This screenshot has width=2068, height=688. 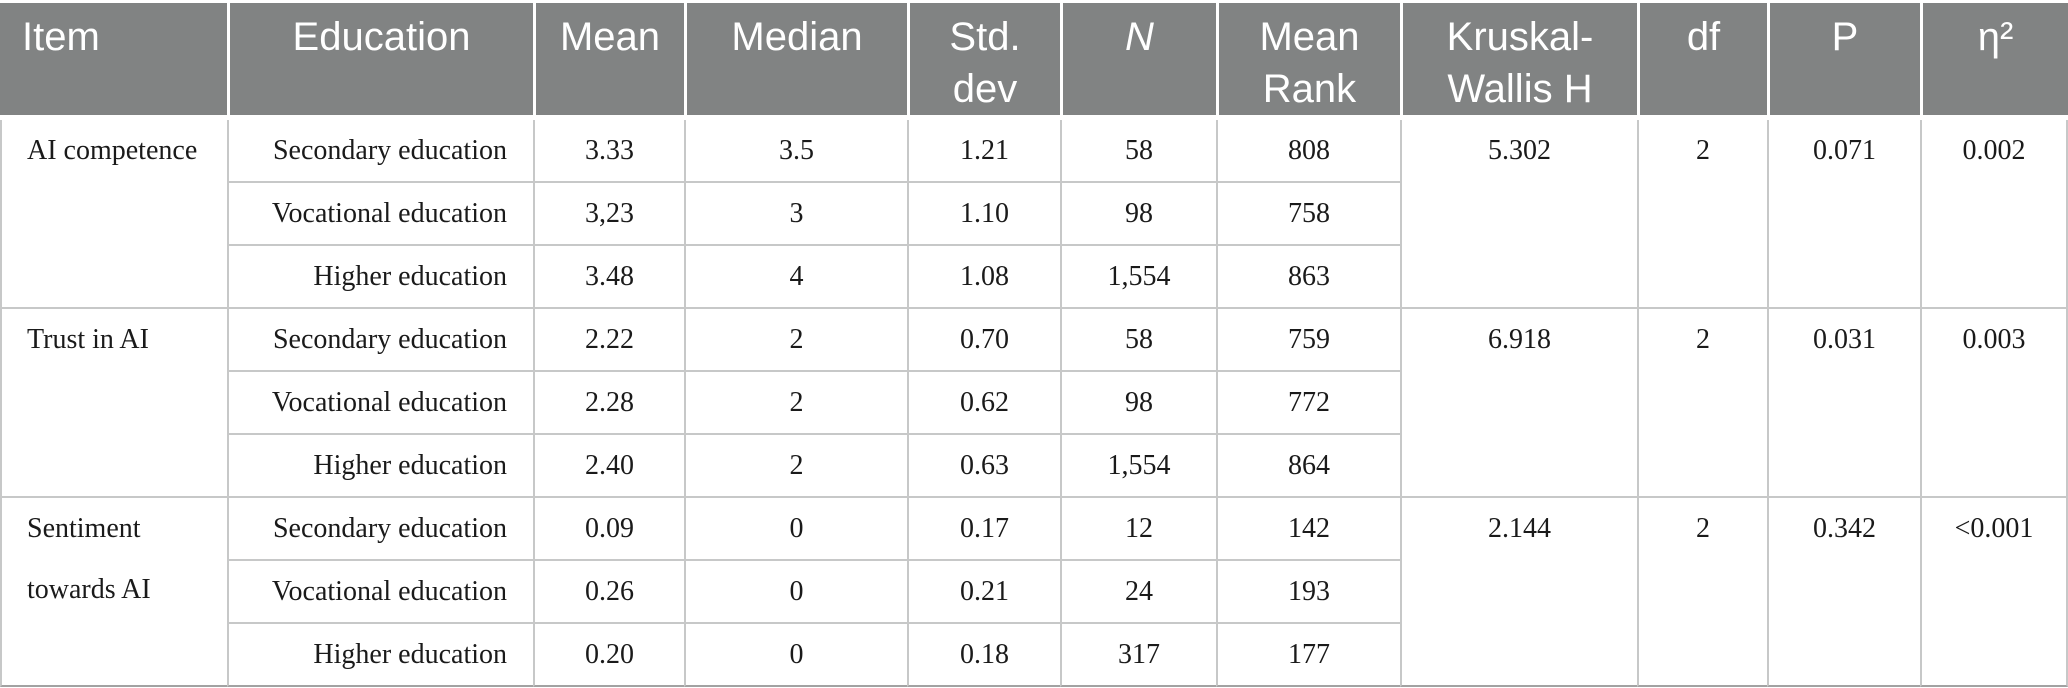 I want to click on std-dev-cell: 0.18, so click(x=983, y=655).